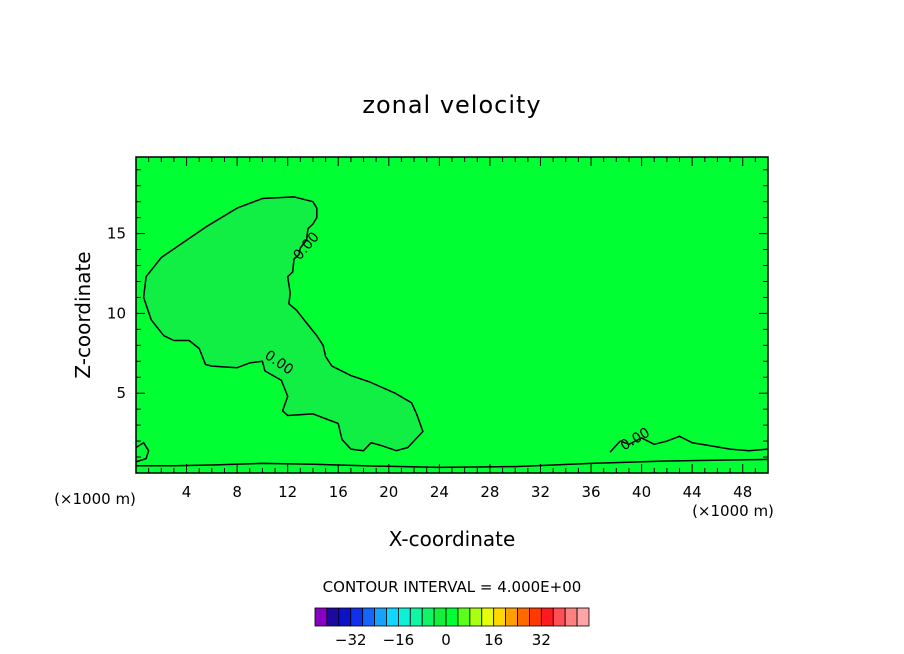  Describe the element at coordinates (733, 511) in the screenshot. I see `x-unit-label: (×1000 m)` at that location.